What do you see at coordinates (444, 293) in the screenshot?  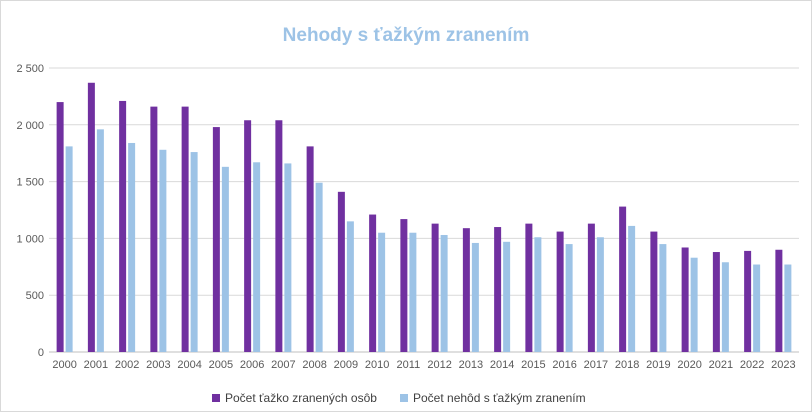 I see `bar-series-2-2012` at bounding box center [444, 293].